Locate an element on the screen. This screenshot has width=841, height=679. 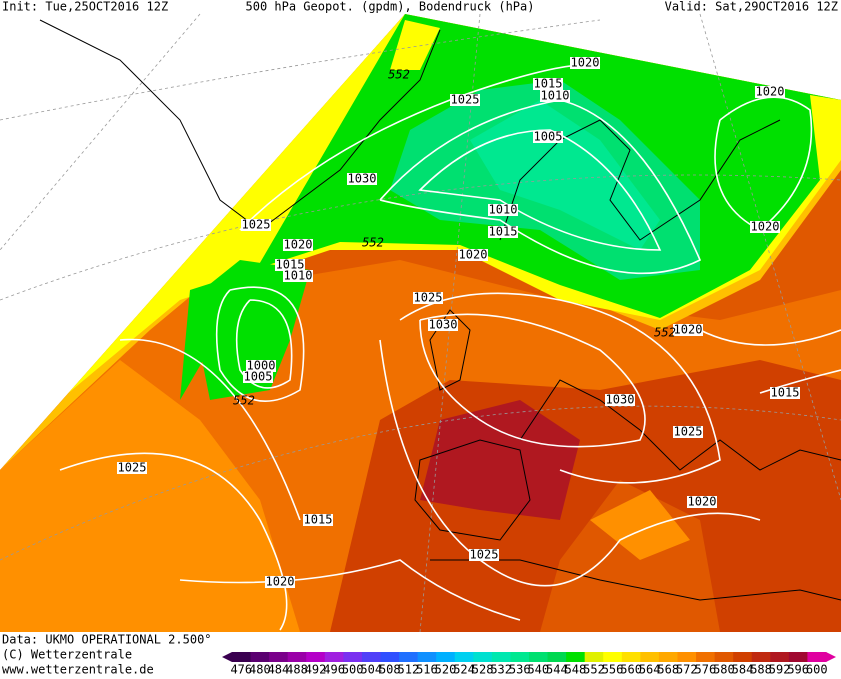
scale-label: 576 is located at coordinates (706, 669).